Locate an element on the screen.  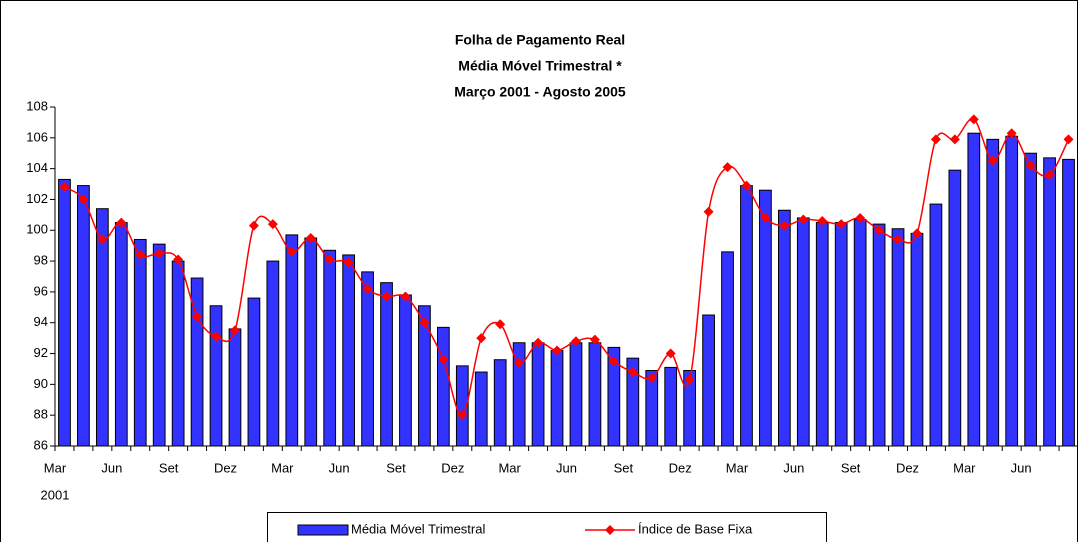
y-tick-label: 96 is located at coordinates (41, 290).